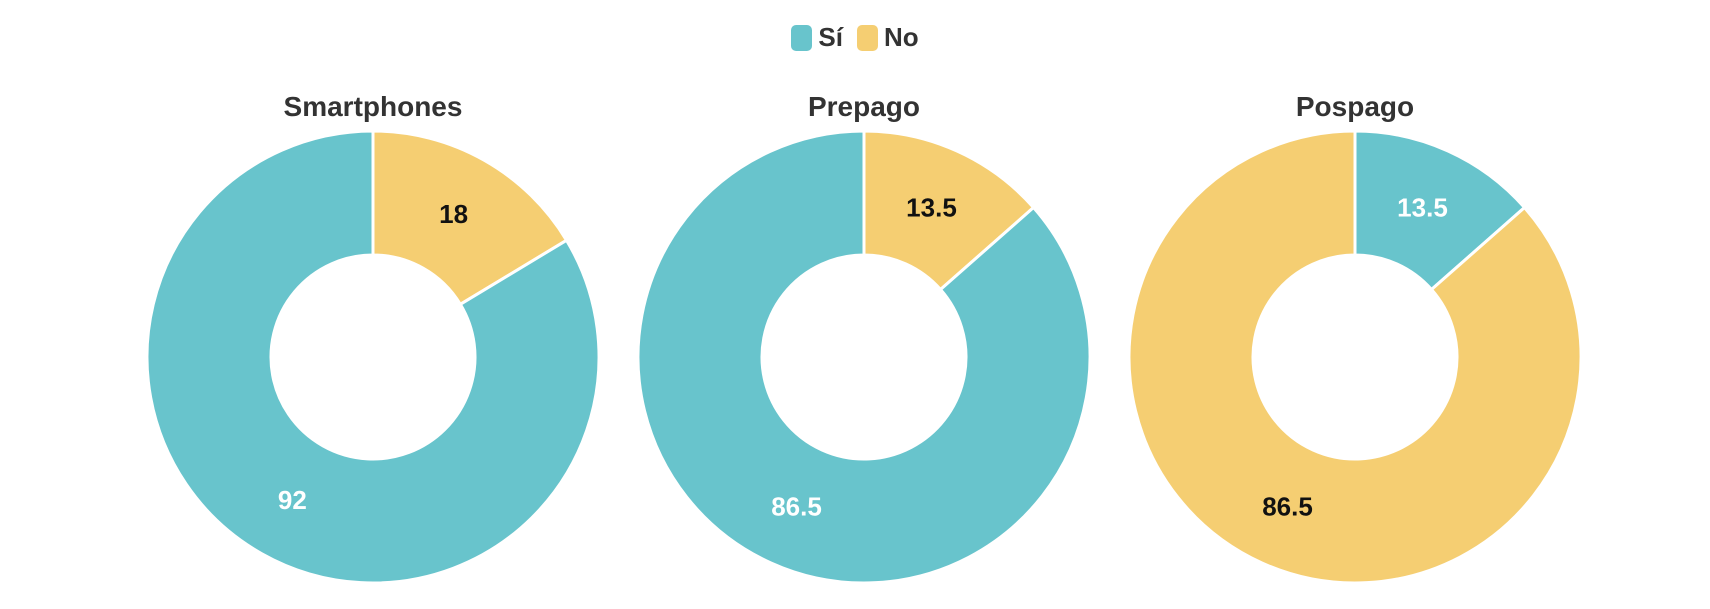 Image resolution: width=1710 pixels, height=609 pixels. Describe the element at coordinates (802, 37) in the screenshot. I see `legend-swatch-si` at that location.